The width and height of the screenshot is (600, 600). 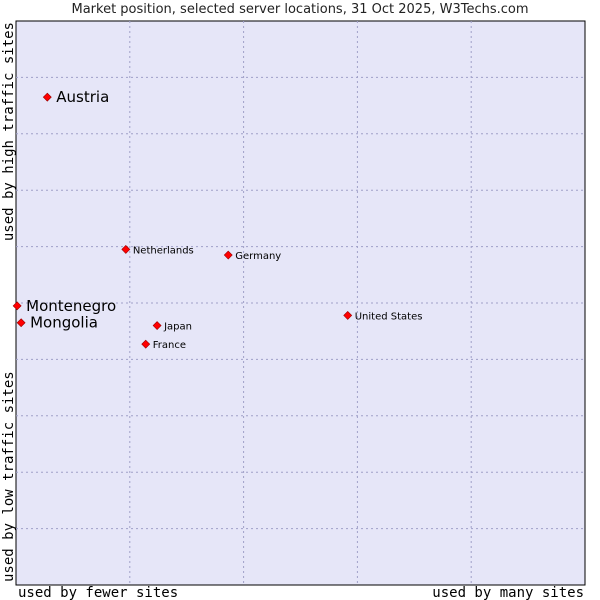 I want to click on marker-germany, so click(x=228, y=255).